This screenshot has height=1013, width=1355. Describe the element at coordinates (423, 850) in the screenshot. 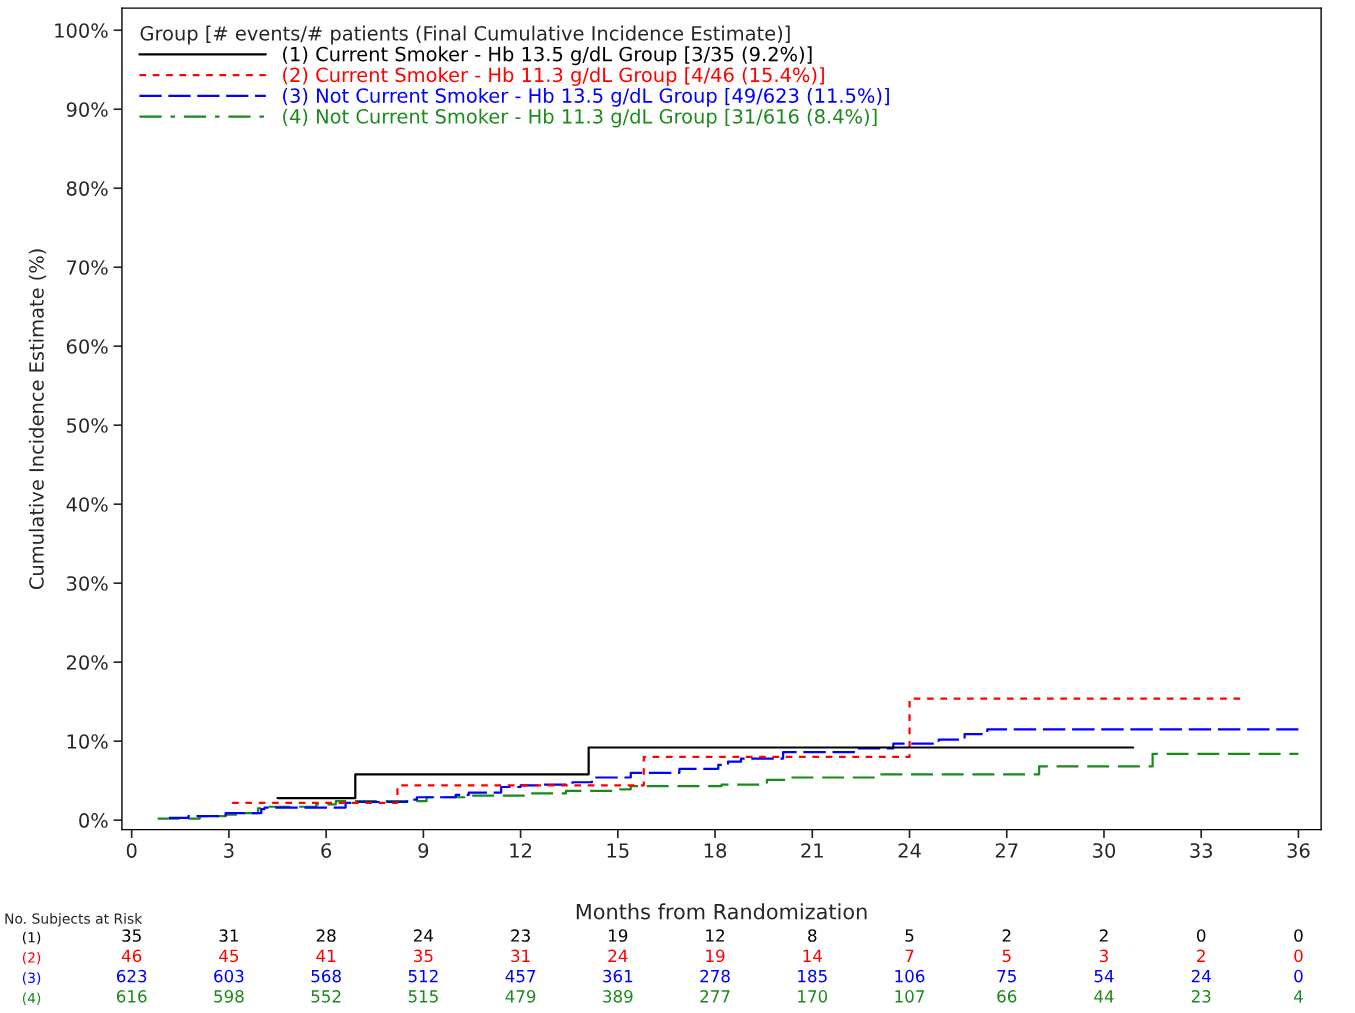

I see `x-tick-label: 9` at that location.